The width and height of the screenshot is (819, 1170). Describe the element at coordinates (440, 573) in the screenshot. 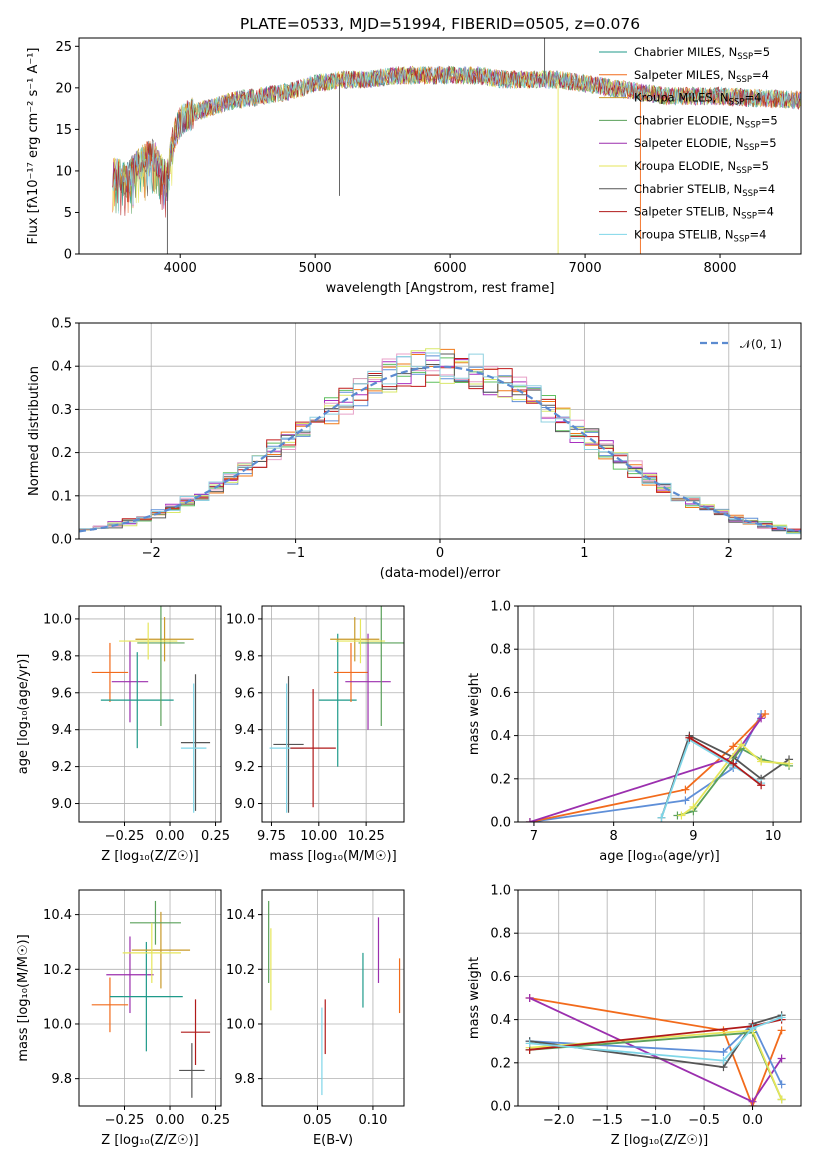

I see `x-axis-label: (data-model)/error` at that location.